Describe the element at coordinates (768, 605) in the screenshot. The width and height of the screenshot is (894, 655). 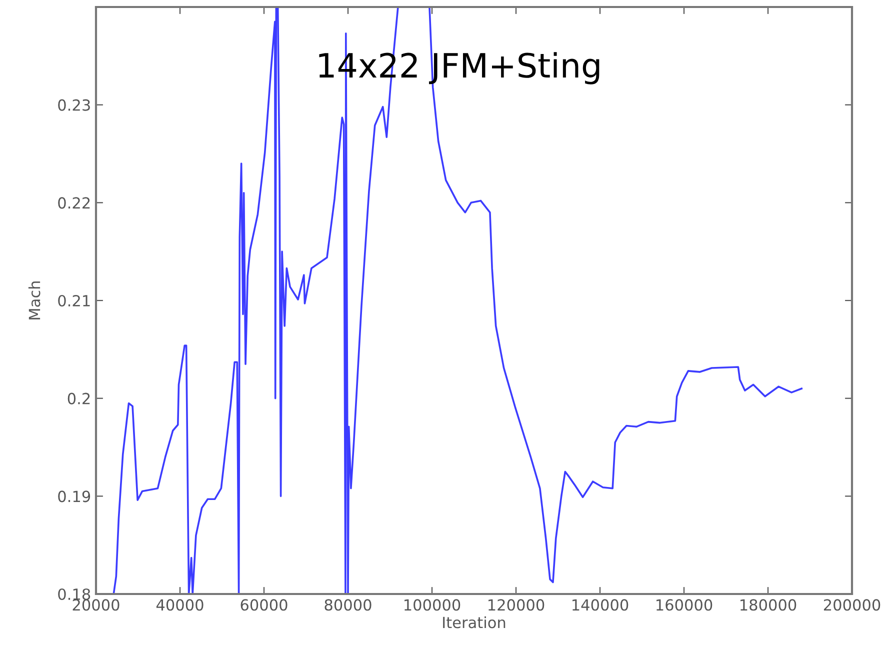
I see `x-tick-label: 180000` at that location.